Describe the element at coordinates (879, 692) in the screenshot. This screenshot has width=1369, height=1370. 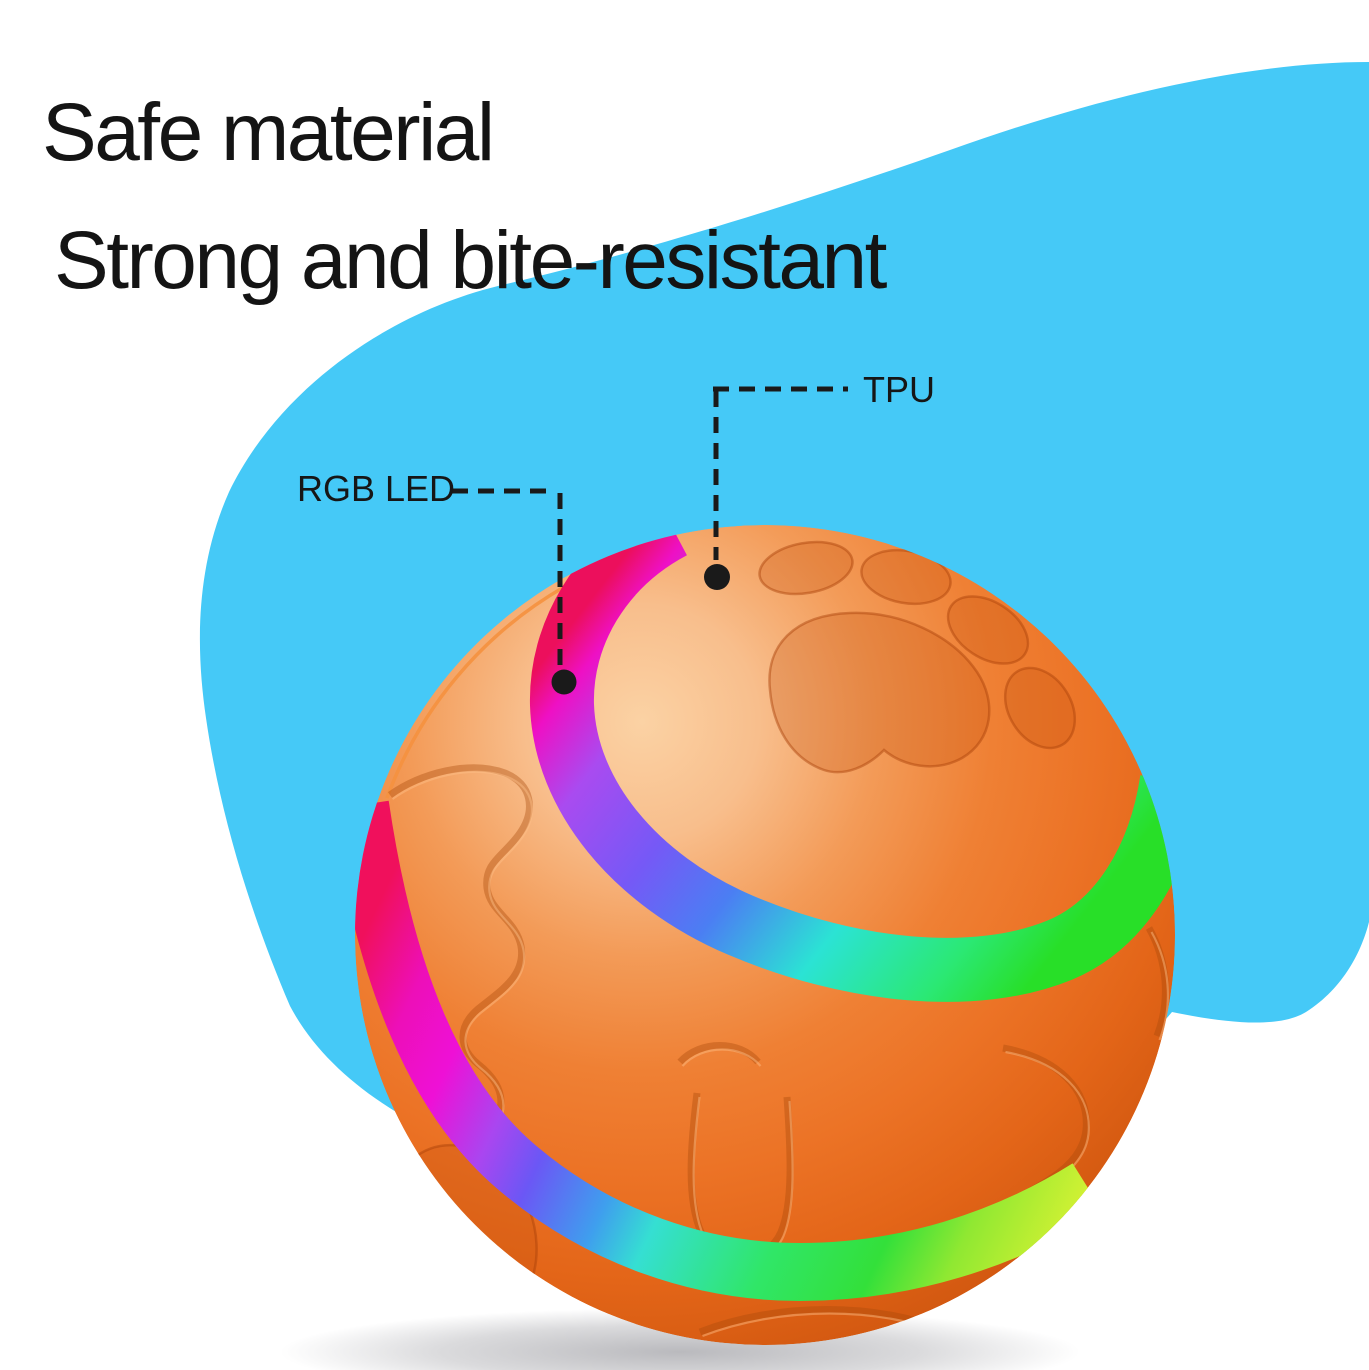
I see `paw-main-pad` at that location.